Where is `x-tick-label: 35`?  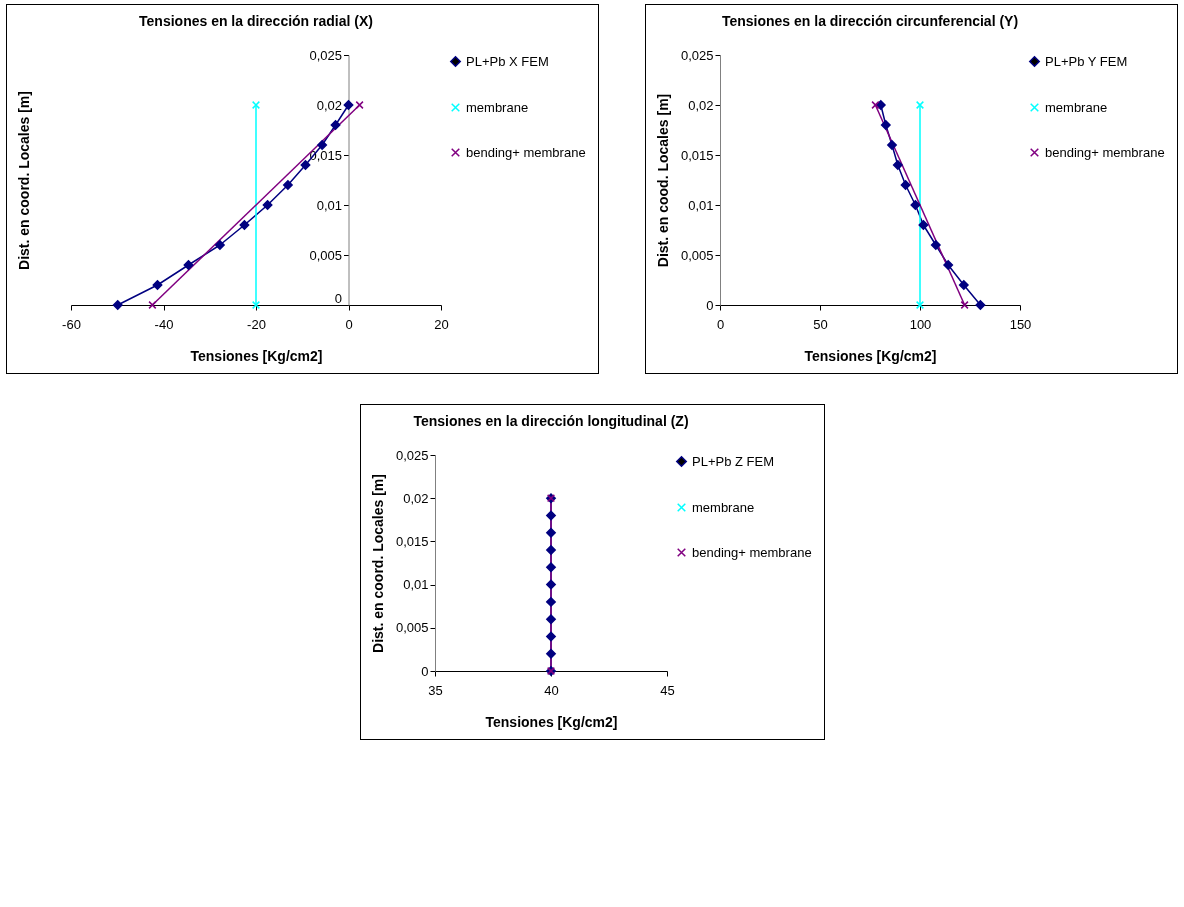 x-tick-label: 35 is located at coordinates (435, 690).